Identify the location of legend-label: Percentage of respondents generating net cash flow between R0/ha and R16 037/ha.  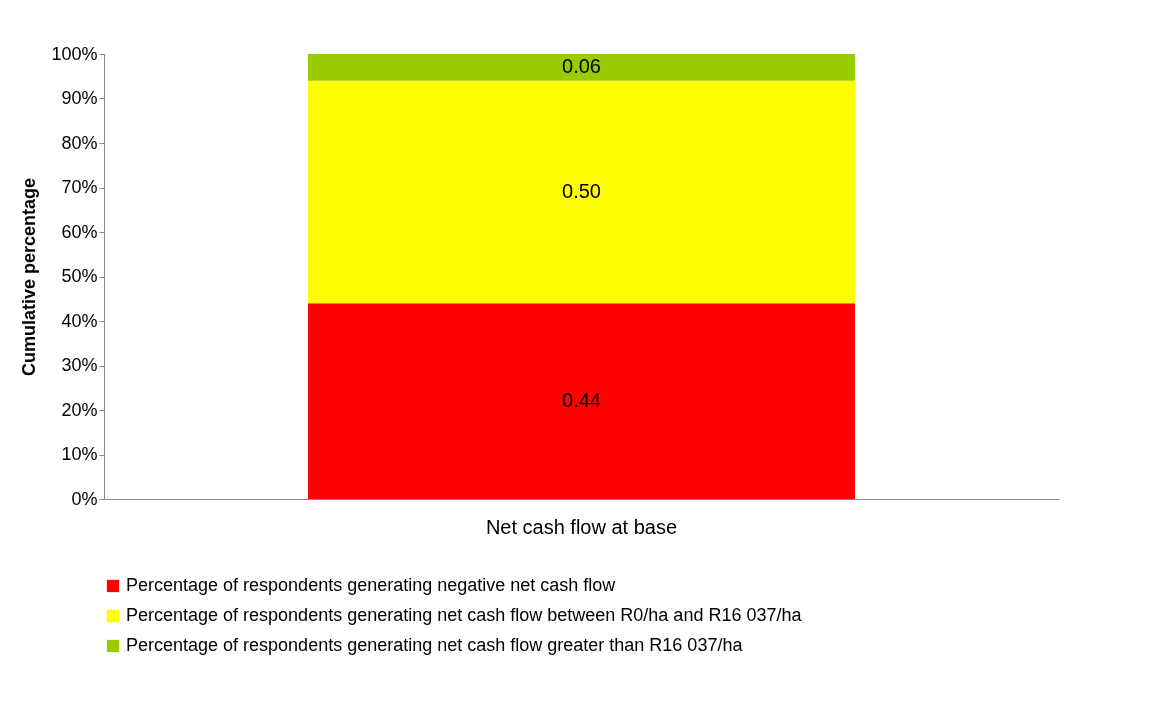
(464, 615).